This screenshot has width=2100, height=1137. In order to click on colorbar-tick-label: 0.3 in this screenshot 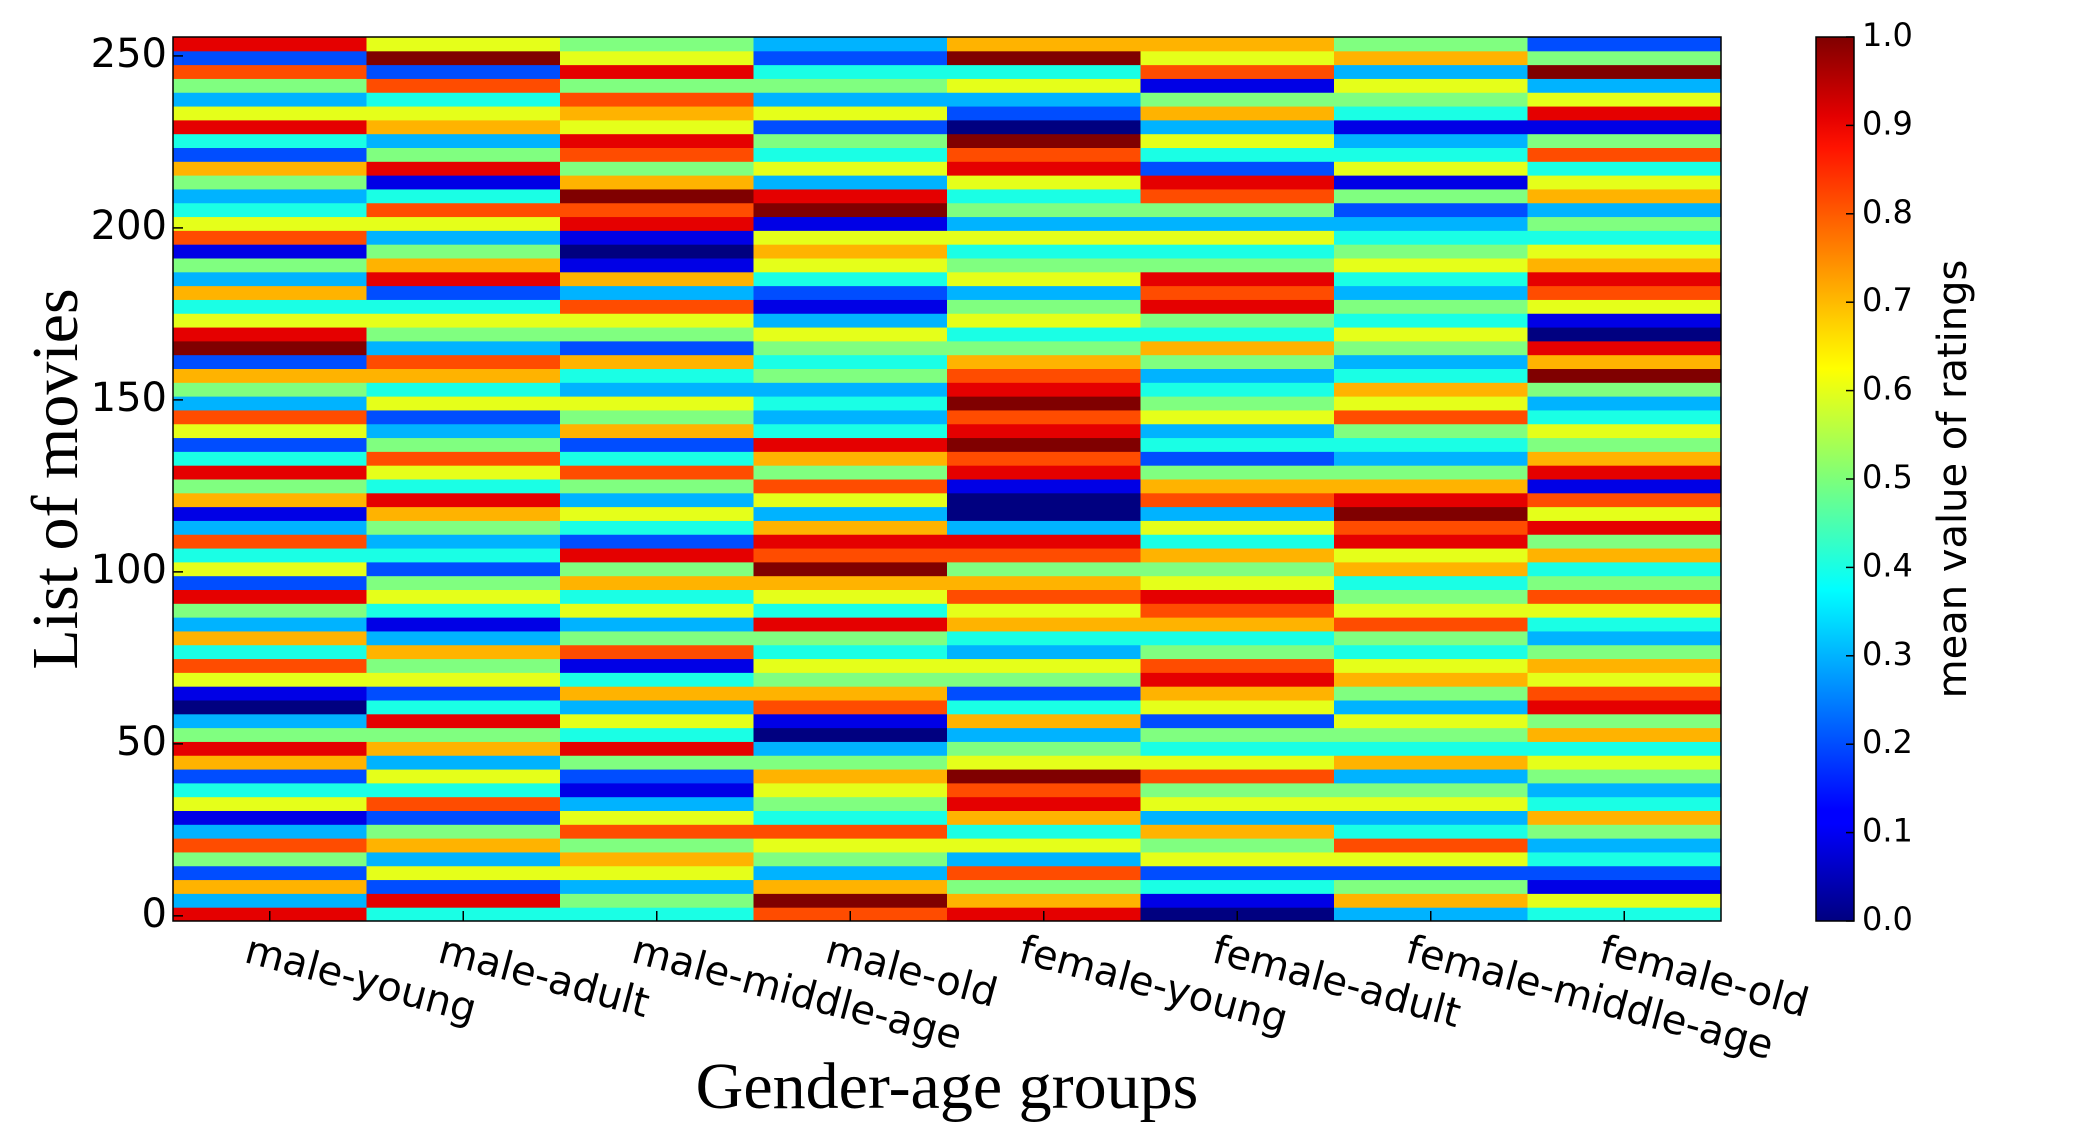, I will do `click(1887, 654)`.